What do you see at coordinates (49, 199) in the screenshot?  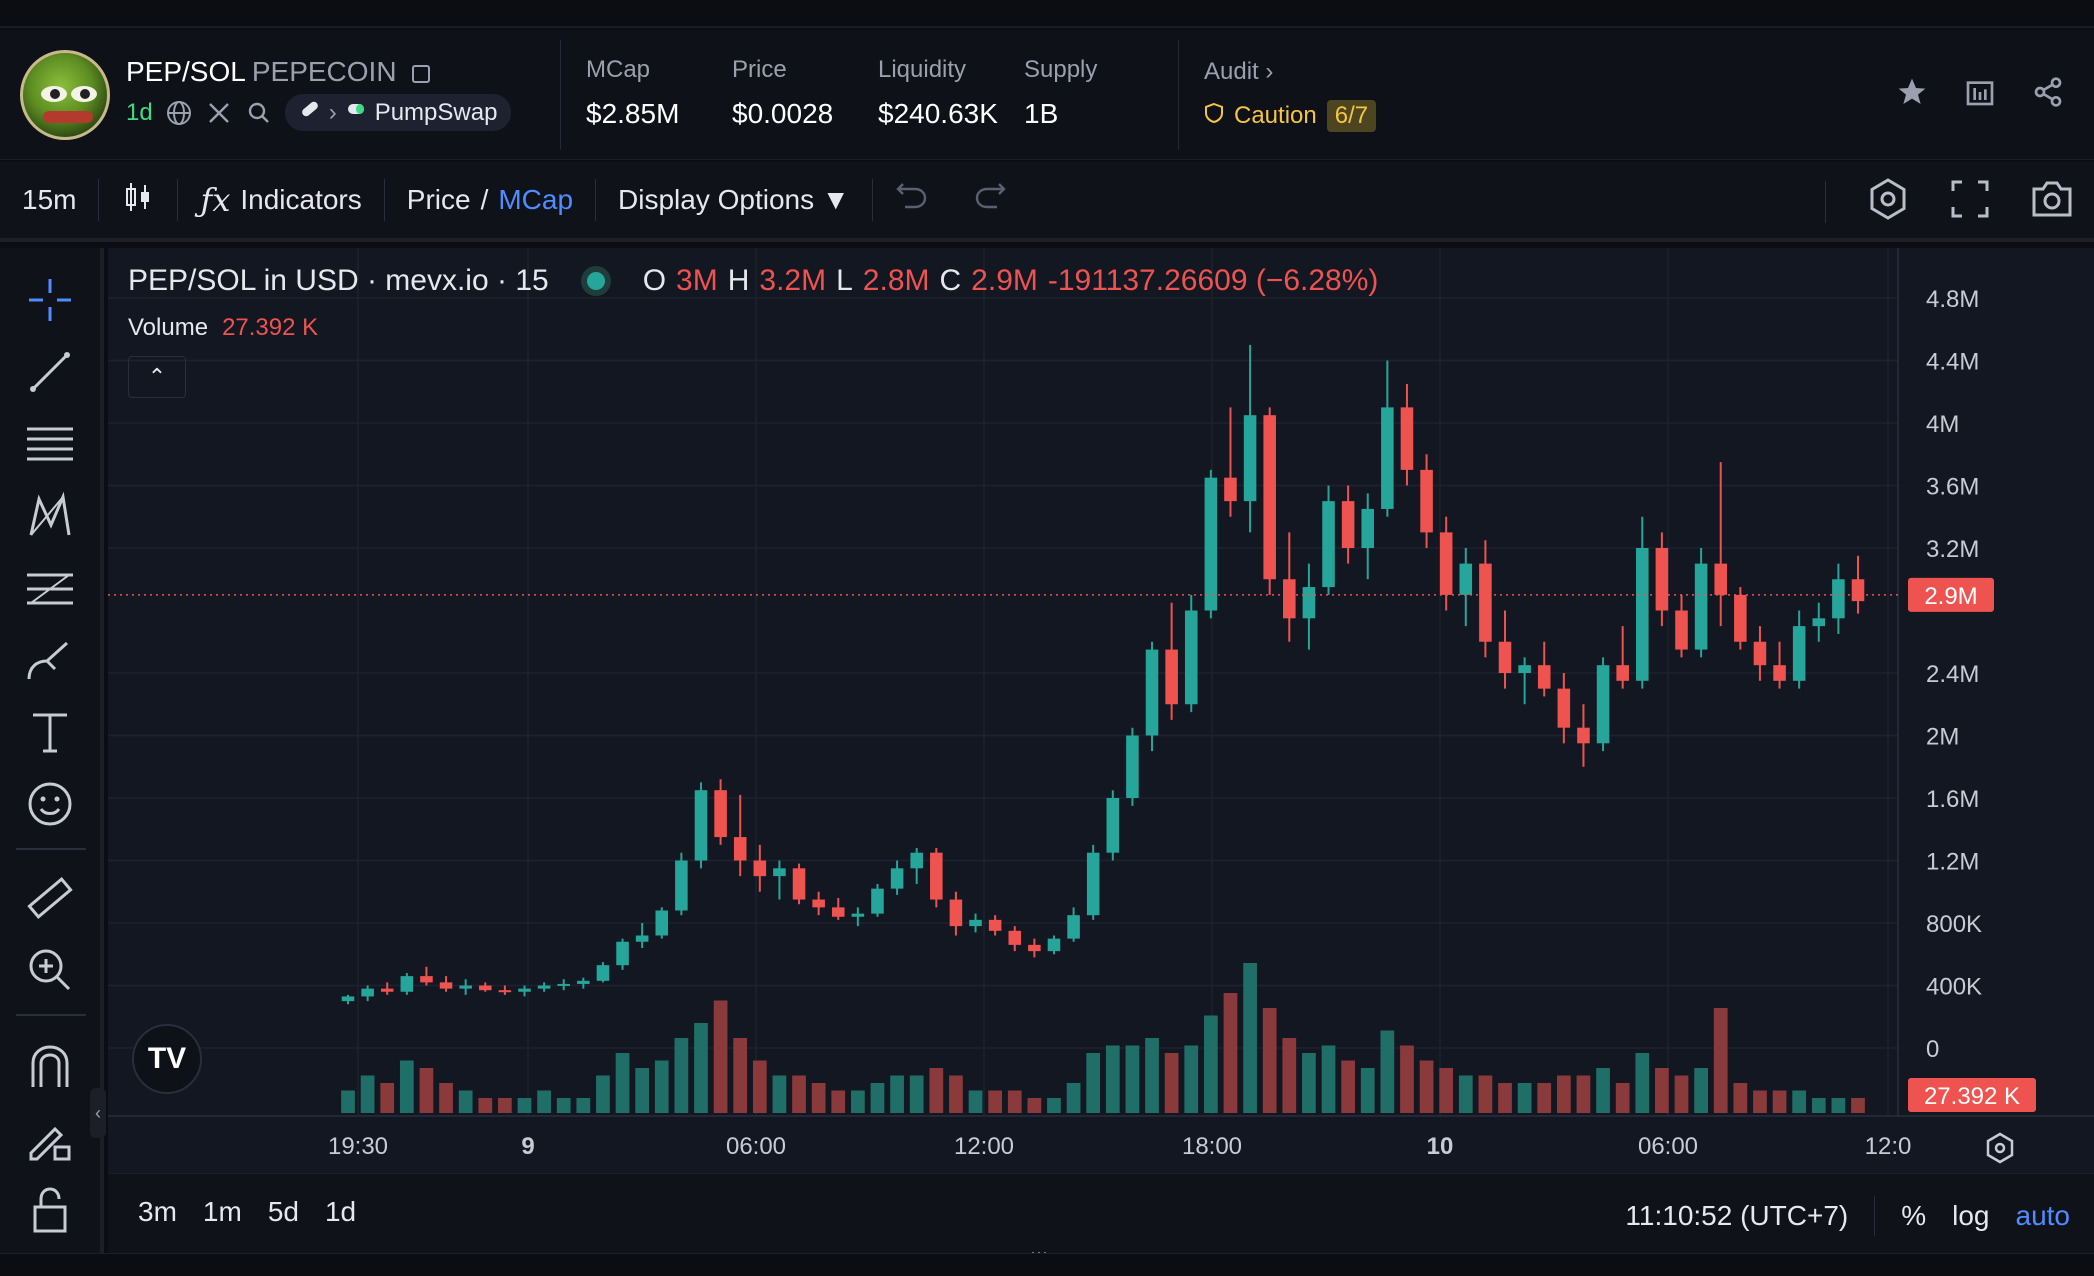 I see `interval-button: 15m` at bounding box center [49, 199].